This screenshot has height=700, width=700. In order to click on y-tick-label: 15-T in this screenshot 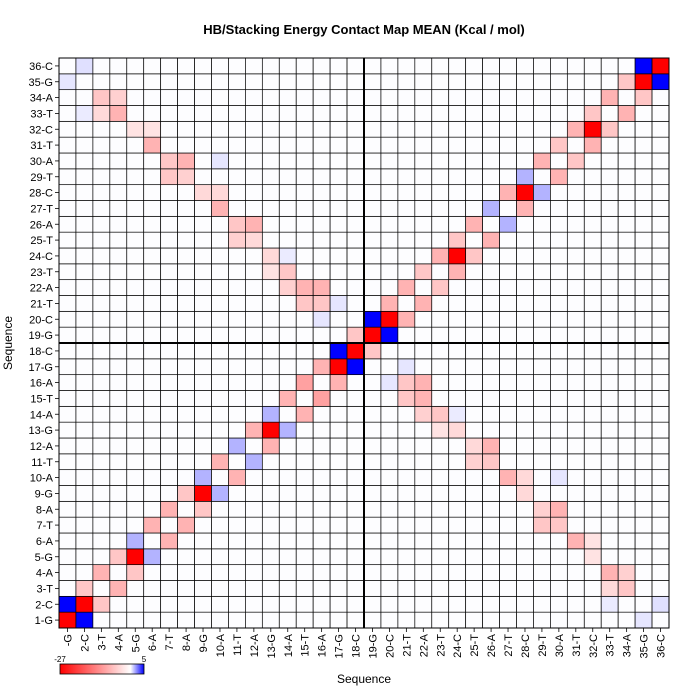, I will do `click(41, 399)`.